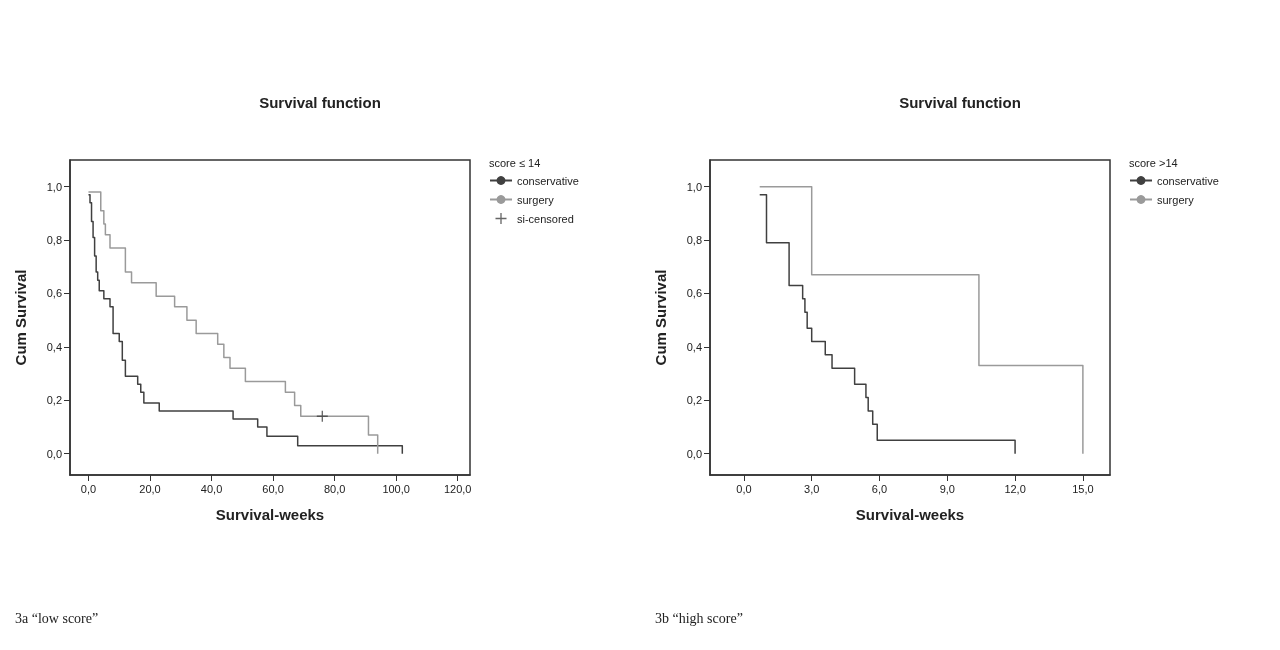 Image resolution: width=1280 pixels, height=650 pixels. Describe the element at coordinates (515, 162) in the screenshot. I see `legend-title: score ≤ 14` at that location.